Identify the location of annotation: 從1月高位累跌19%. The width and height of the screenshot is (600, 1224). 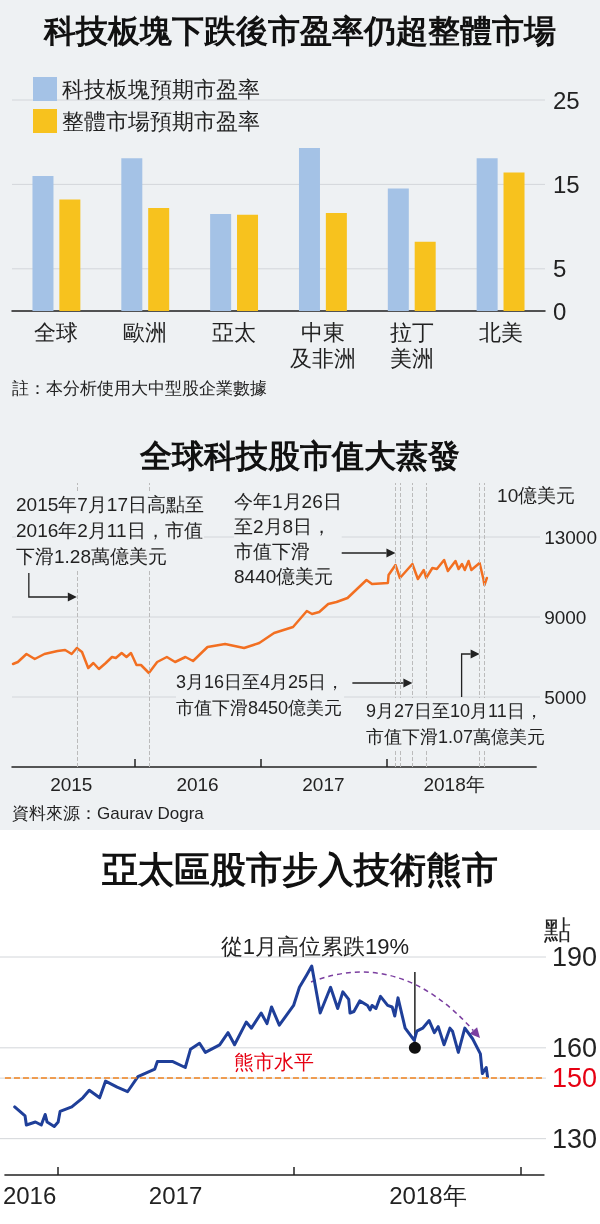
(315, 946).